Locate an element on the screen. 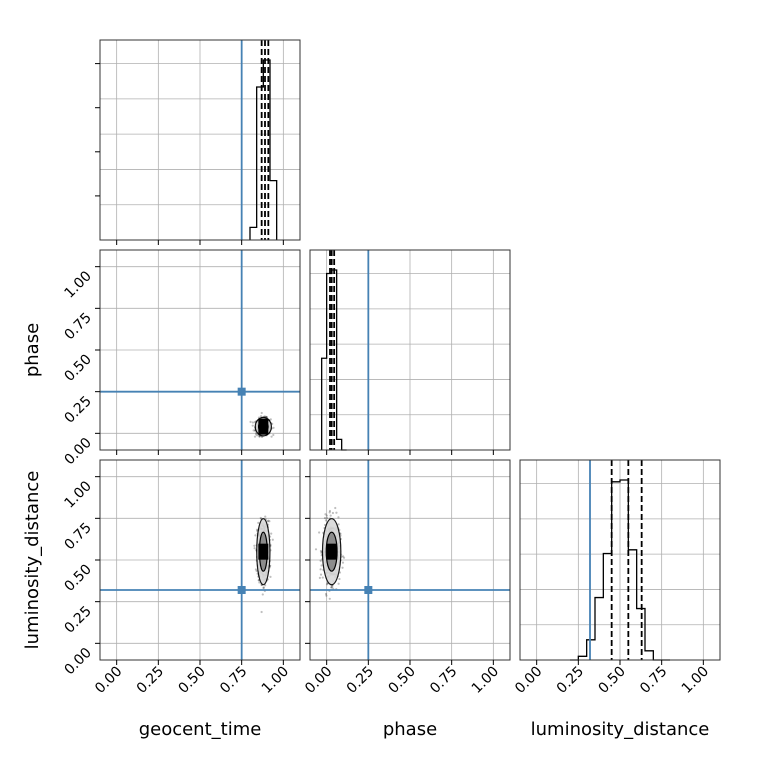 This screenshot has width=760, height=760. y-axis-label-phase: phase is located at coordinates (32, 350).